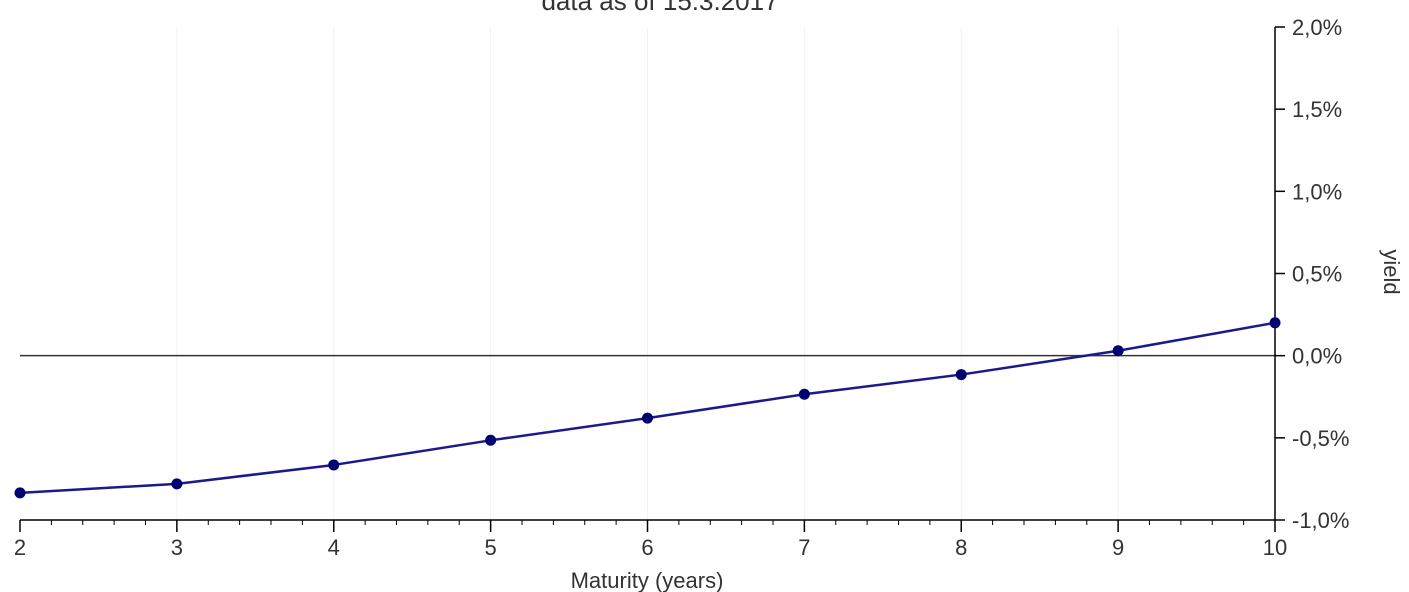 This screenshot has height=592, width=1409. I want to click on x-tick-label: 6, so click(647, 547).